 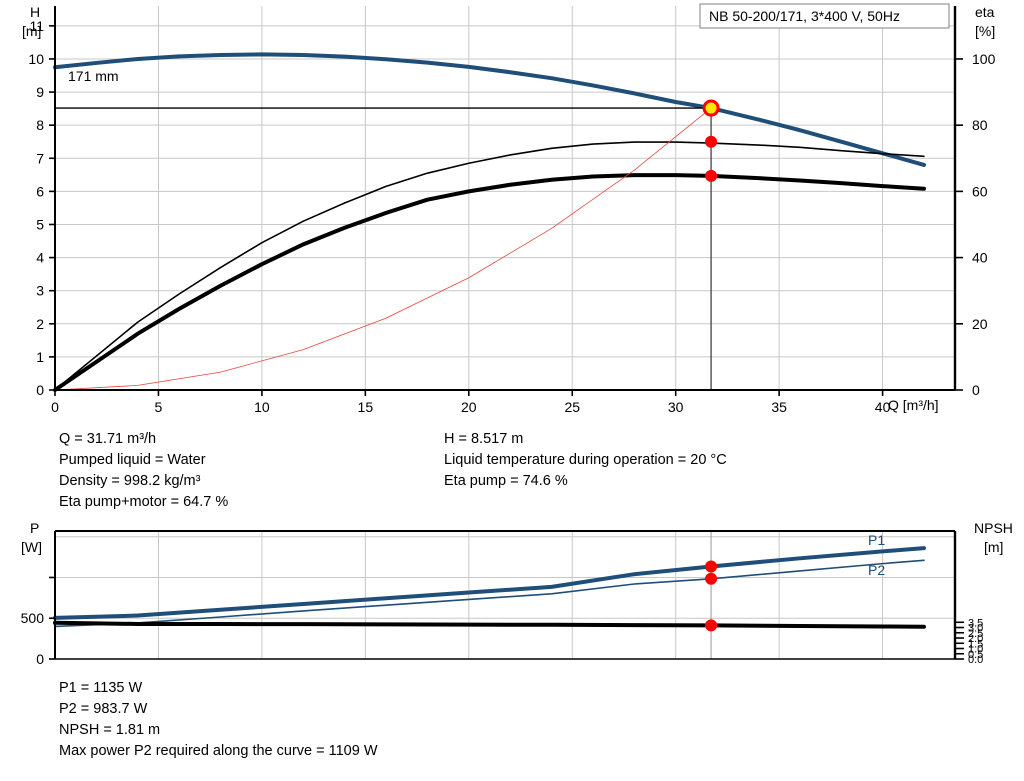 What do you see at coordinates (33, 618) in the screenshot?
I see `bottom-y-left-tick: 500` at bounding box center [33, 618].